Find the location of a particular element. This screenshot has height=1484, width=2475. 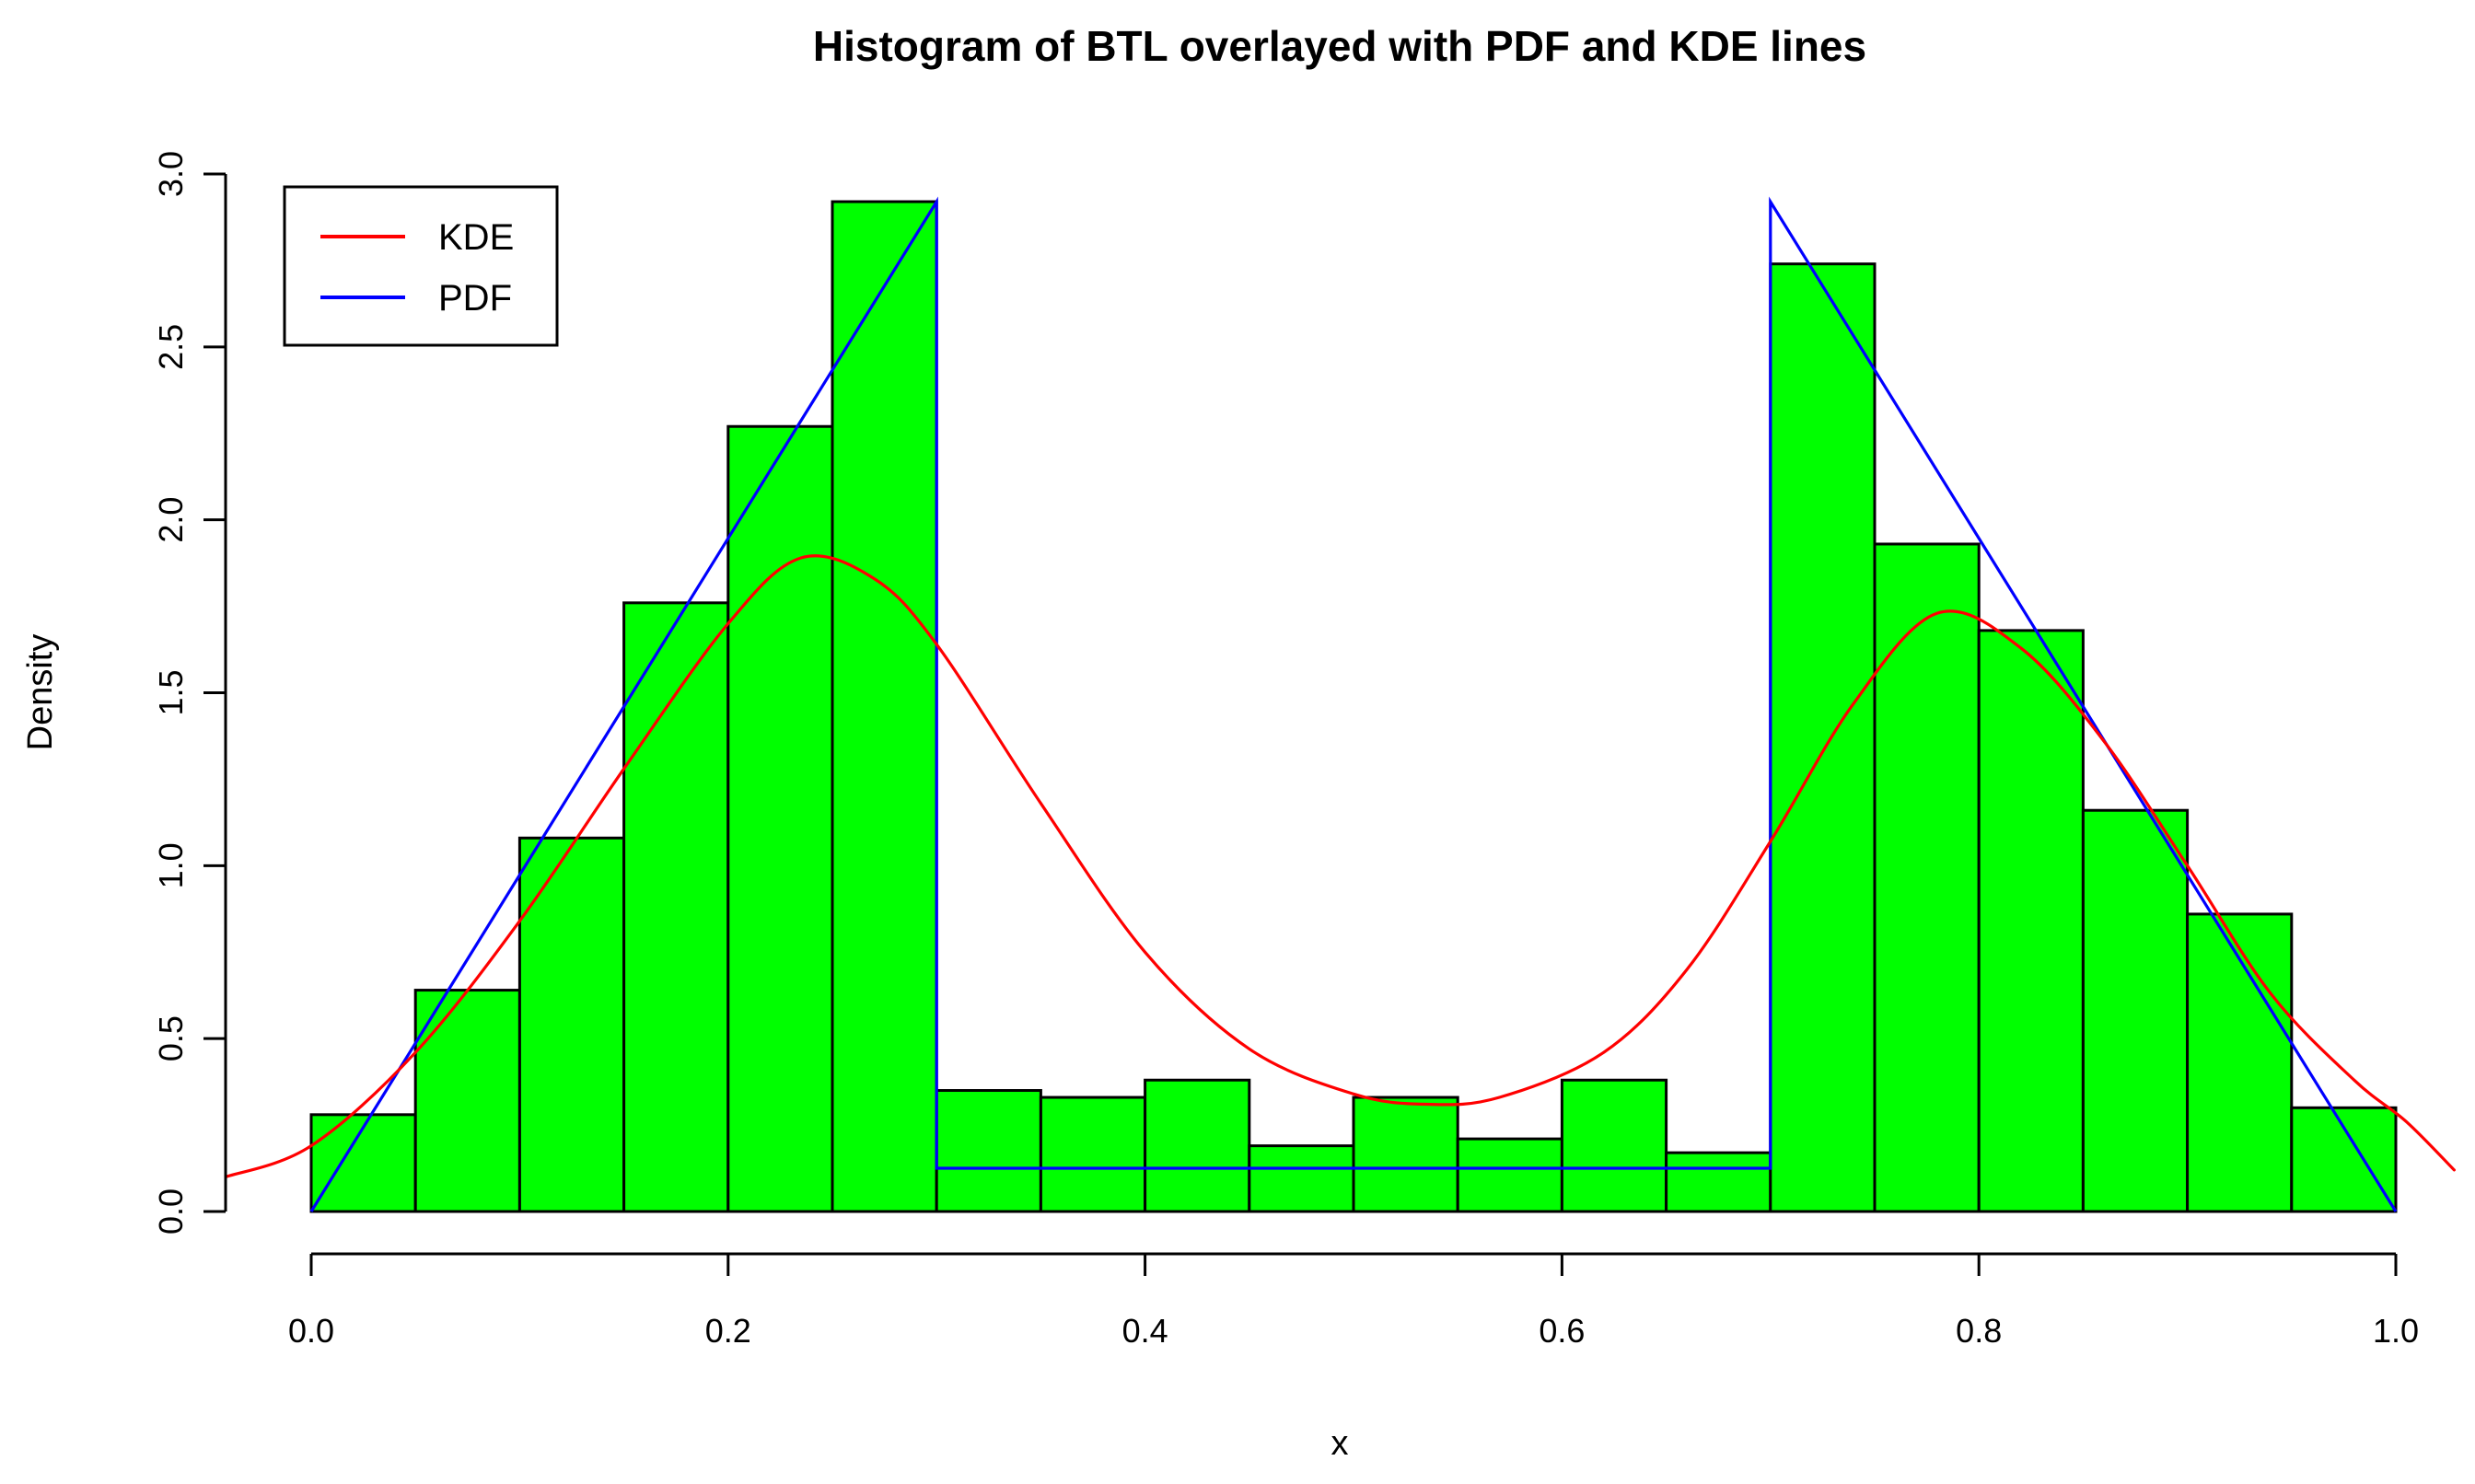

x-axis-ticks: 0.0 0.2 0.4 0.6 0.8 1.0 is located at coordinates (1354, 1302).